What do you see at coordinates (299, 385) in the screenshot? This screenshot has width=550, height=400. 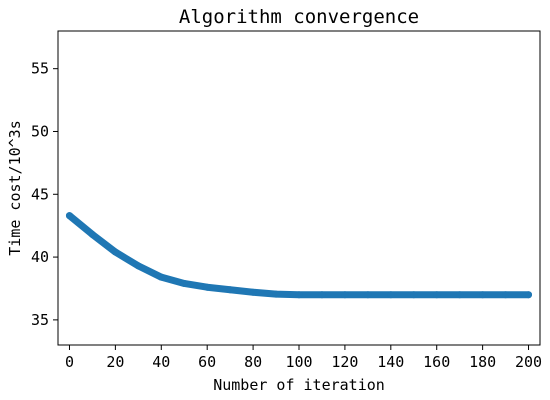 I see `x-axis-label: Number of iteration` at bounding box center [299, 385].